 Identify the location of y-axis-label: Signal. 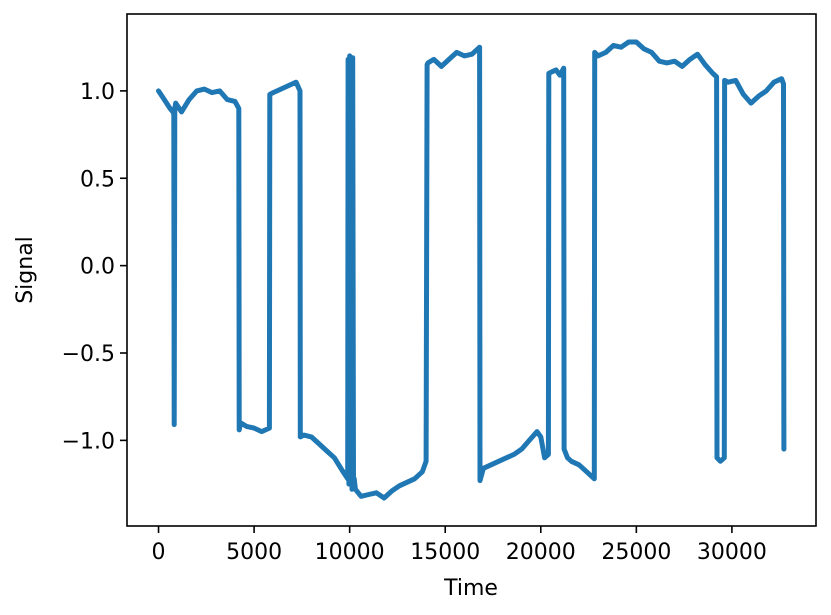
(25, 270).